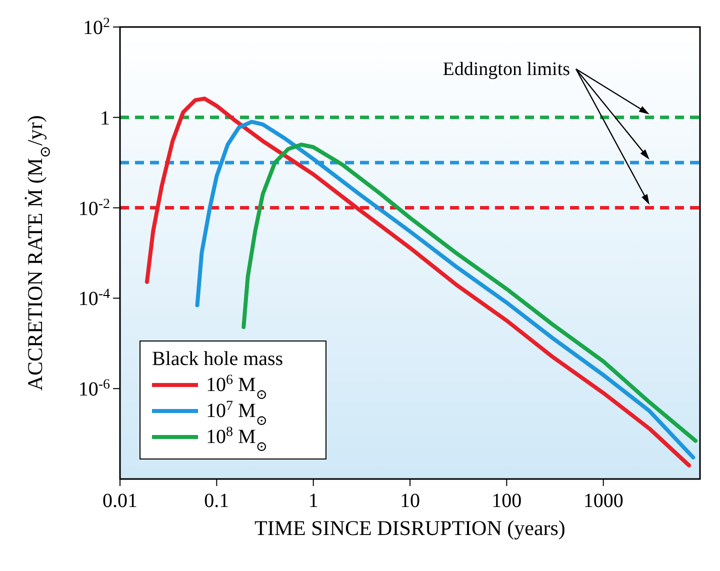 This screenshot has width=720, height=571. I want to click on x-tick-label: 100, so click(507, 501).